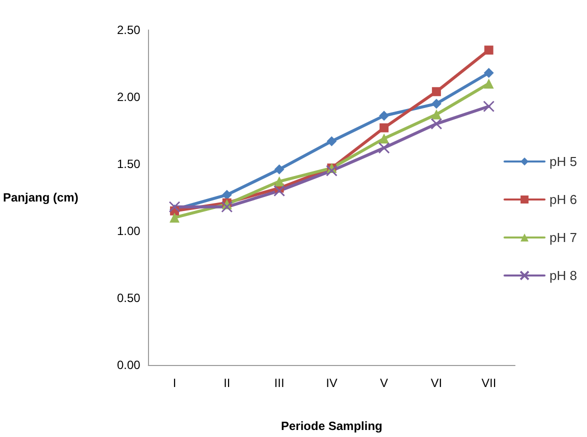  I want to click on y-tick-label: 1.50, so click(128, 164).